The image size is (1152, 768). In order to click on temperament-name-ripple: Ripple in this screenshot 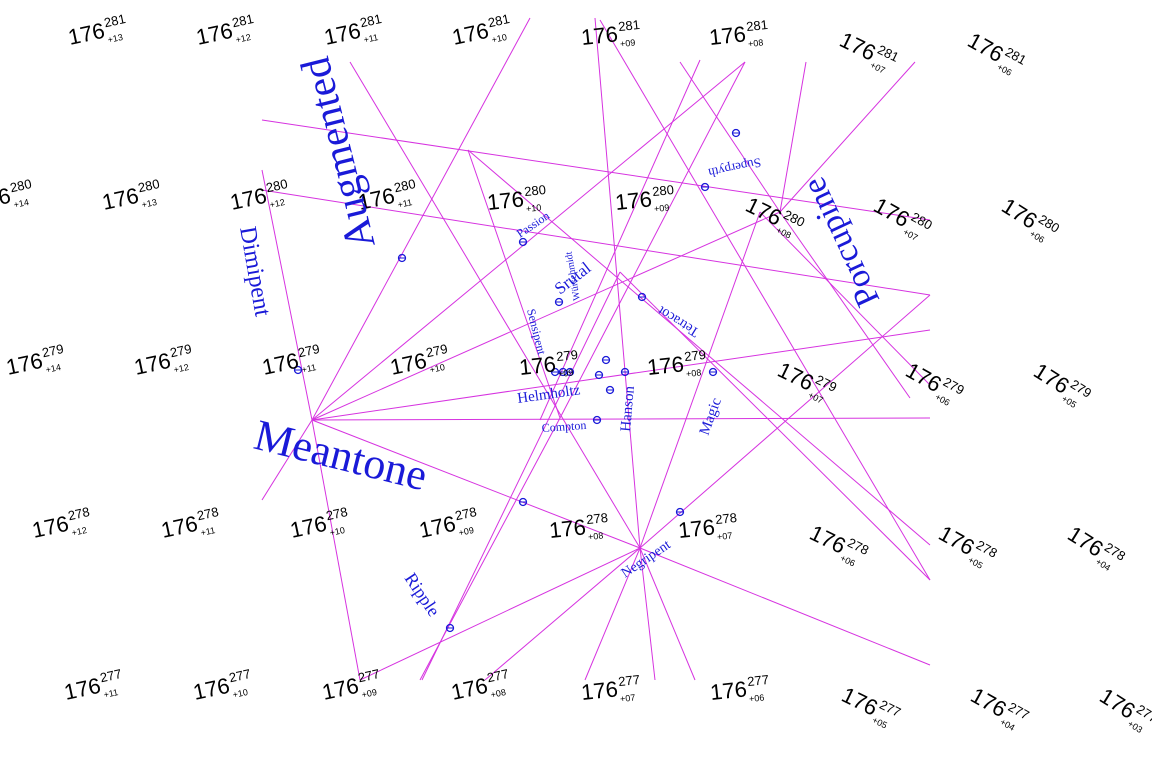, I will do `click(422, 594)`.